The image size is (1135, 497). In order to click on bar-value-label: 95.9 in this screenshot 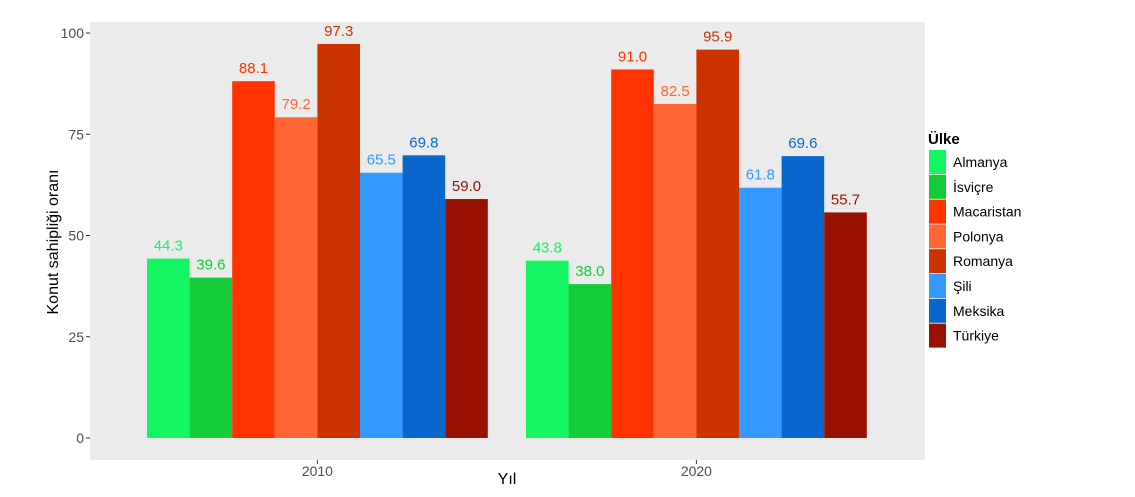, I will do `click(717, 37)`.